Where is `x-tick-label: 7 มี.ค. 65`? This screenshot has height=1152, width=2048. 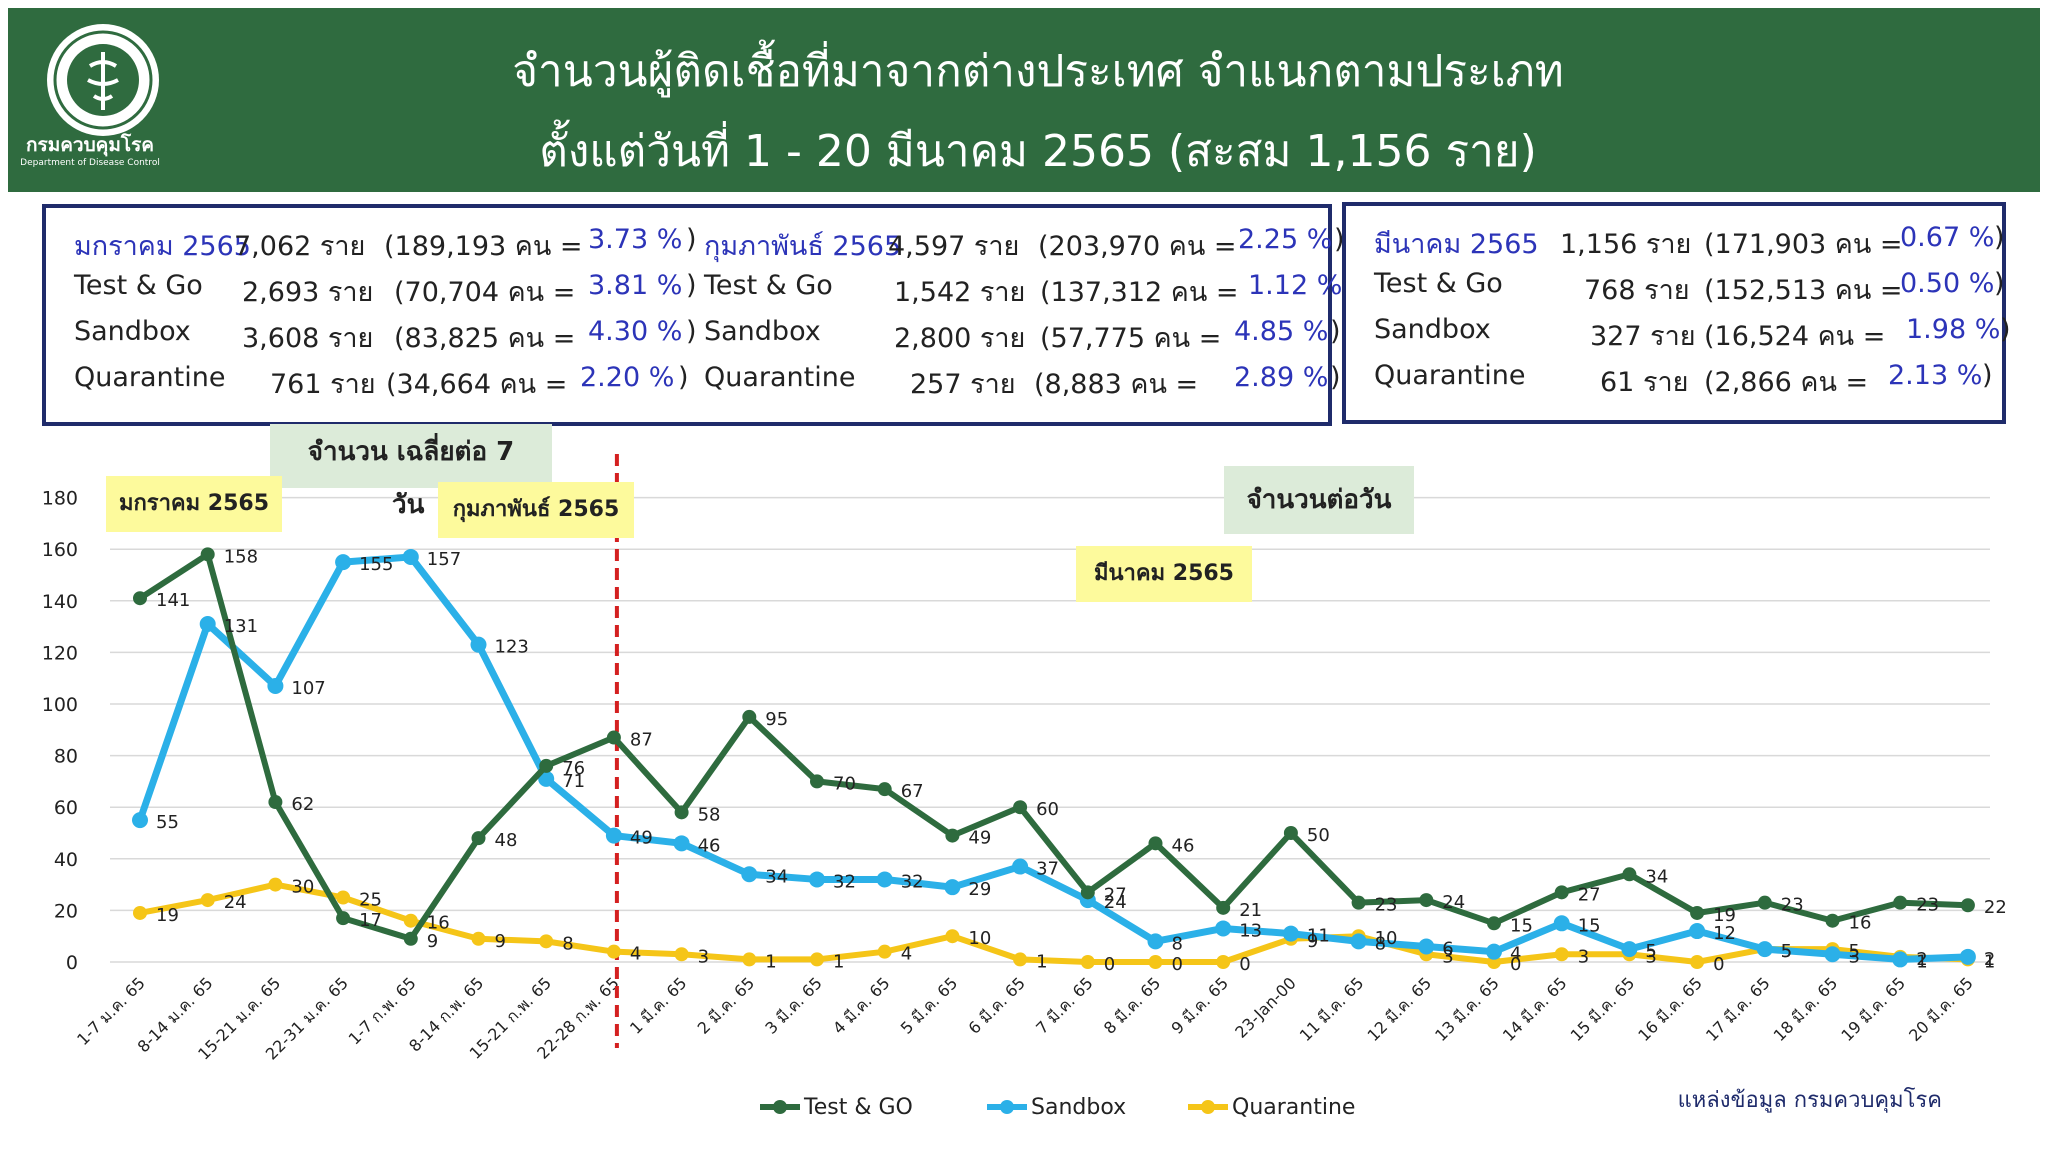
x-tick-label: 7 มี.ค. 65 is located at coordinates (1064, 1005).